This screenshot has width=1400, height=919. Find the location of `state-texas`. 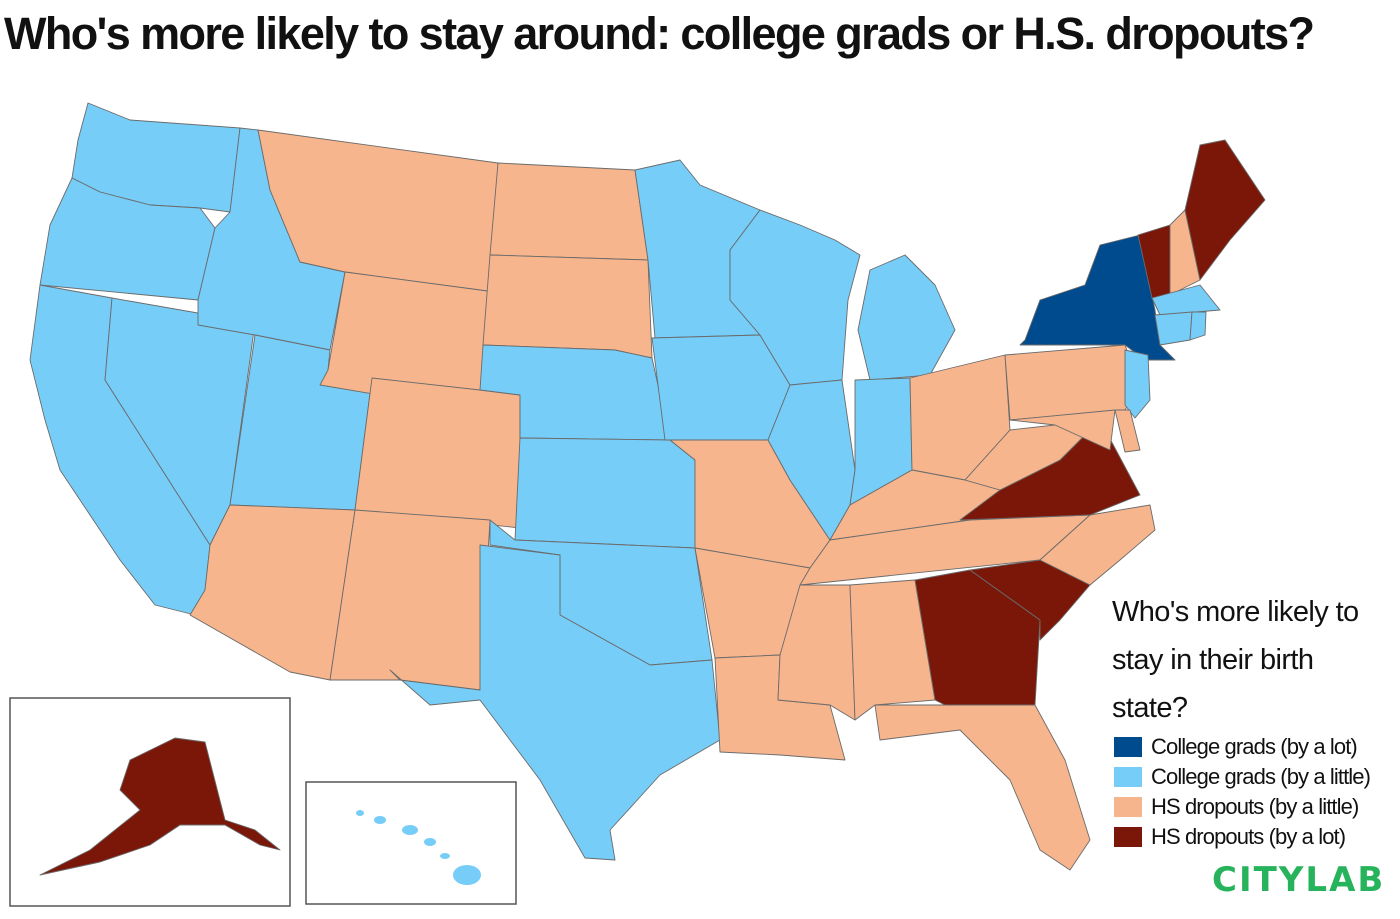

state-texas is located at coordinates (555, 702).